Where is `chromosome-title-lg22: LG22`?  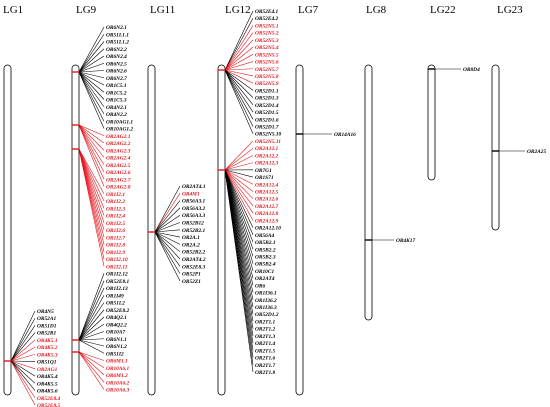
chromosome-title-lg22: LG22 is located at coordinates (443, 10).